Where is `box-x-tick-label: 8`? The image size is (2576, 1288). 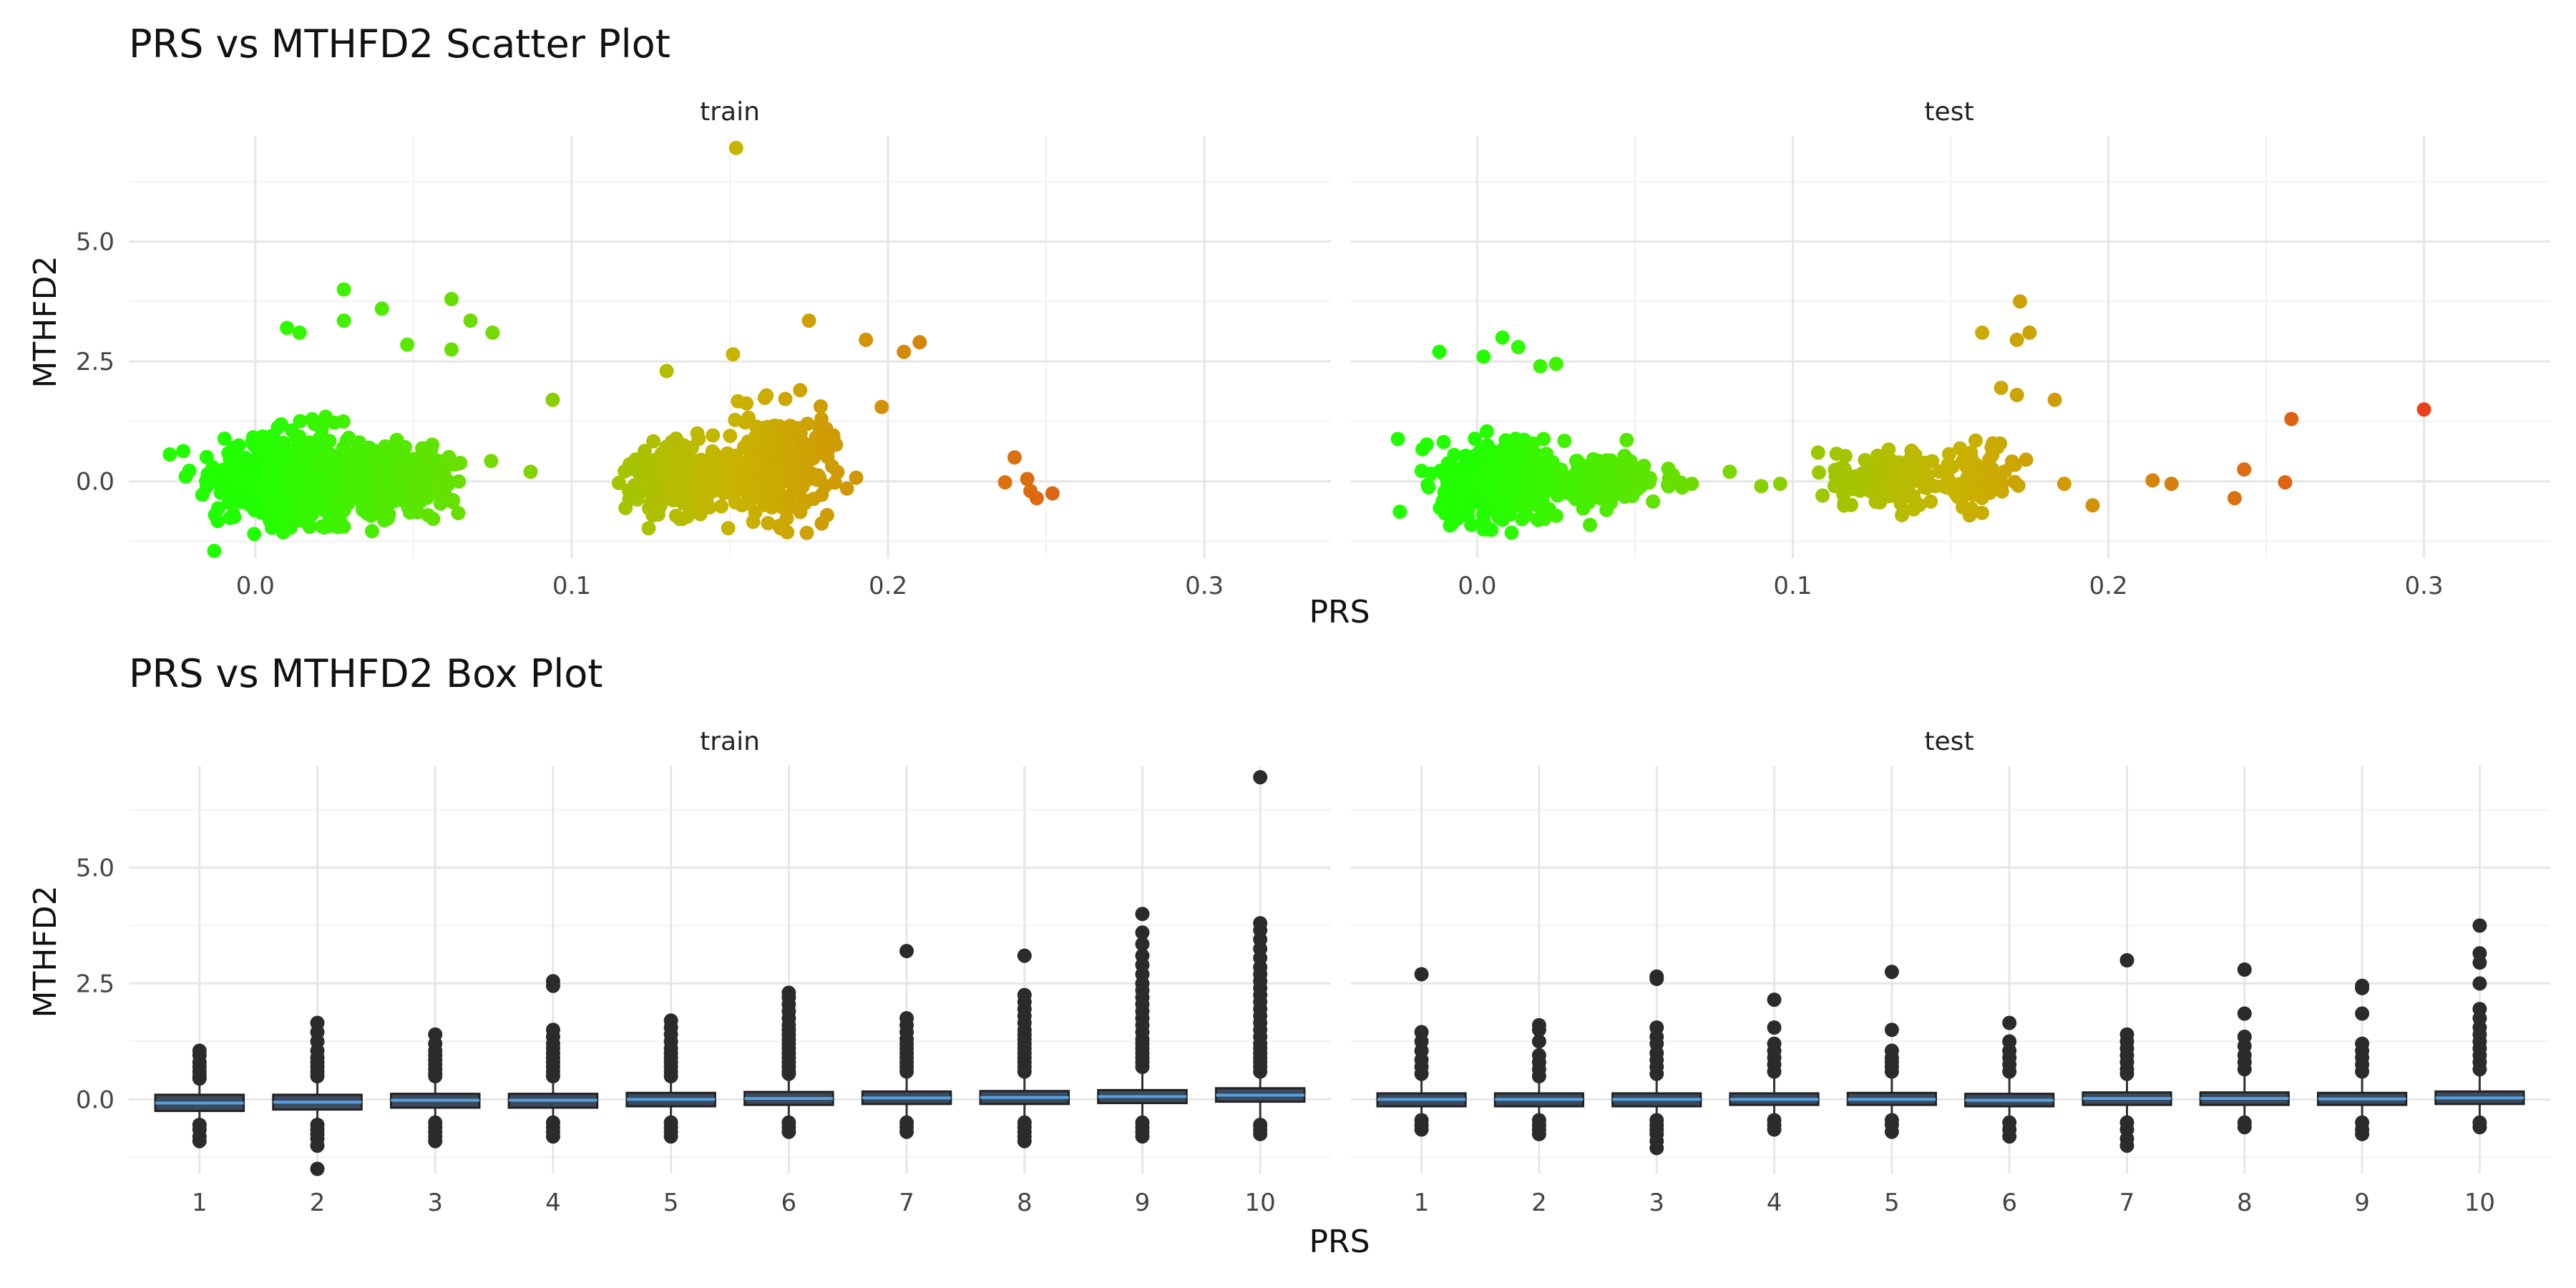 box-x-tick-label: 8 is located at coordinates (1025, 1203).